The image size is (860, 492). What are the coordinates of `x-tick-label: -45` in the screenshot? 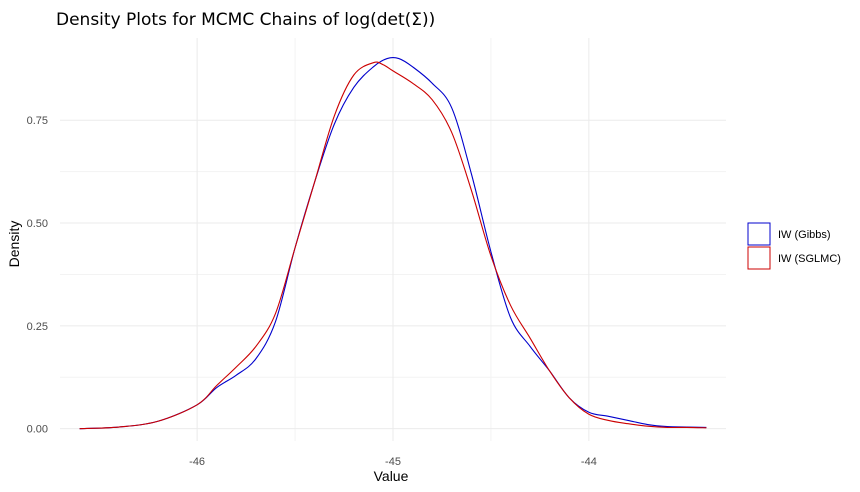 It's located at (393, 462).